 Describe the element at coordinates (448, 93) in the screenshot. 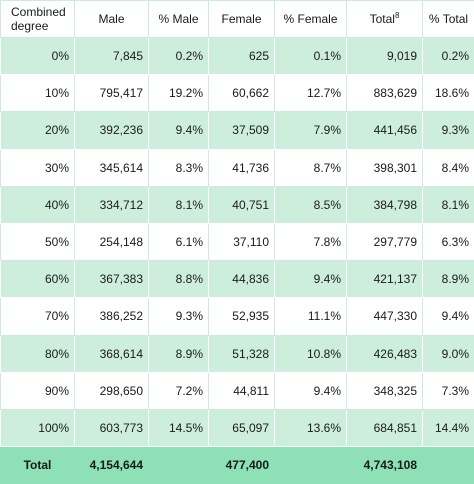

I see `cell-pct-total: 18.6%` at that location.